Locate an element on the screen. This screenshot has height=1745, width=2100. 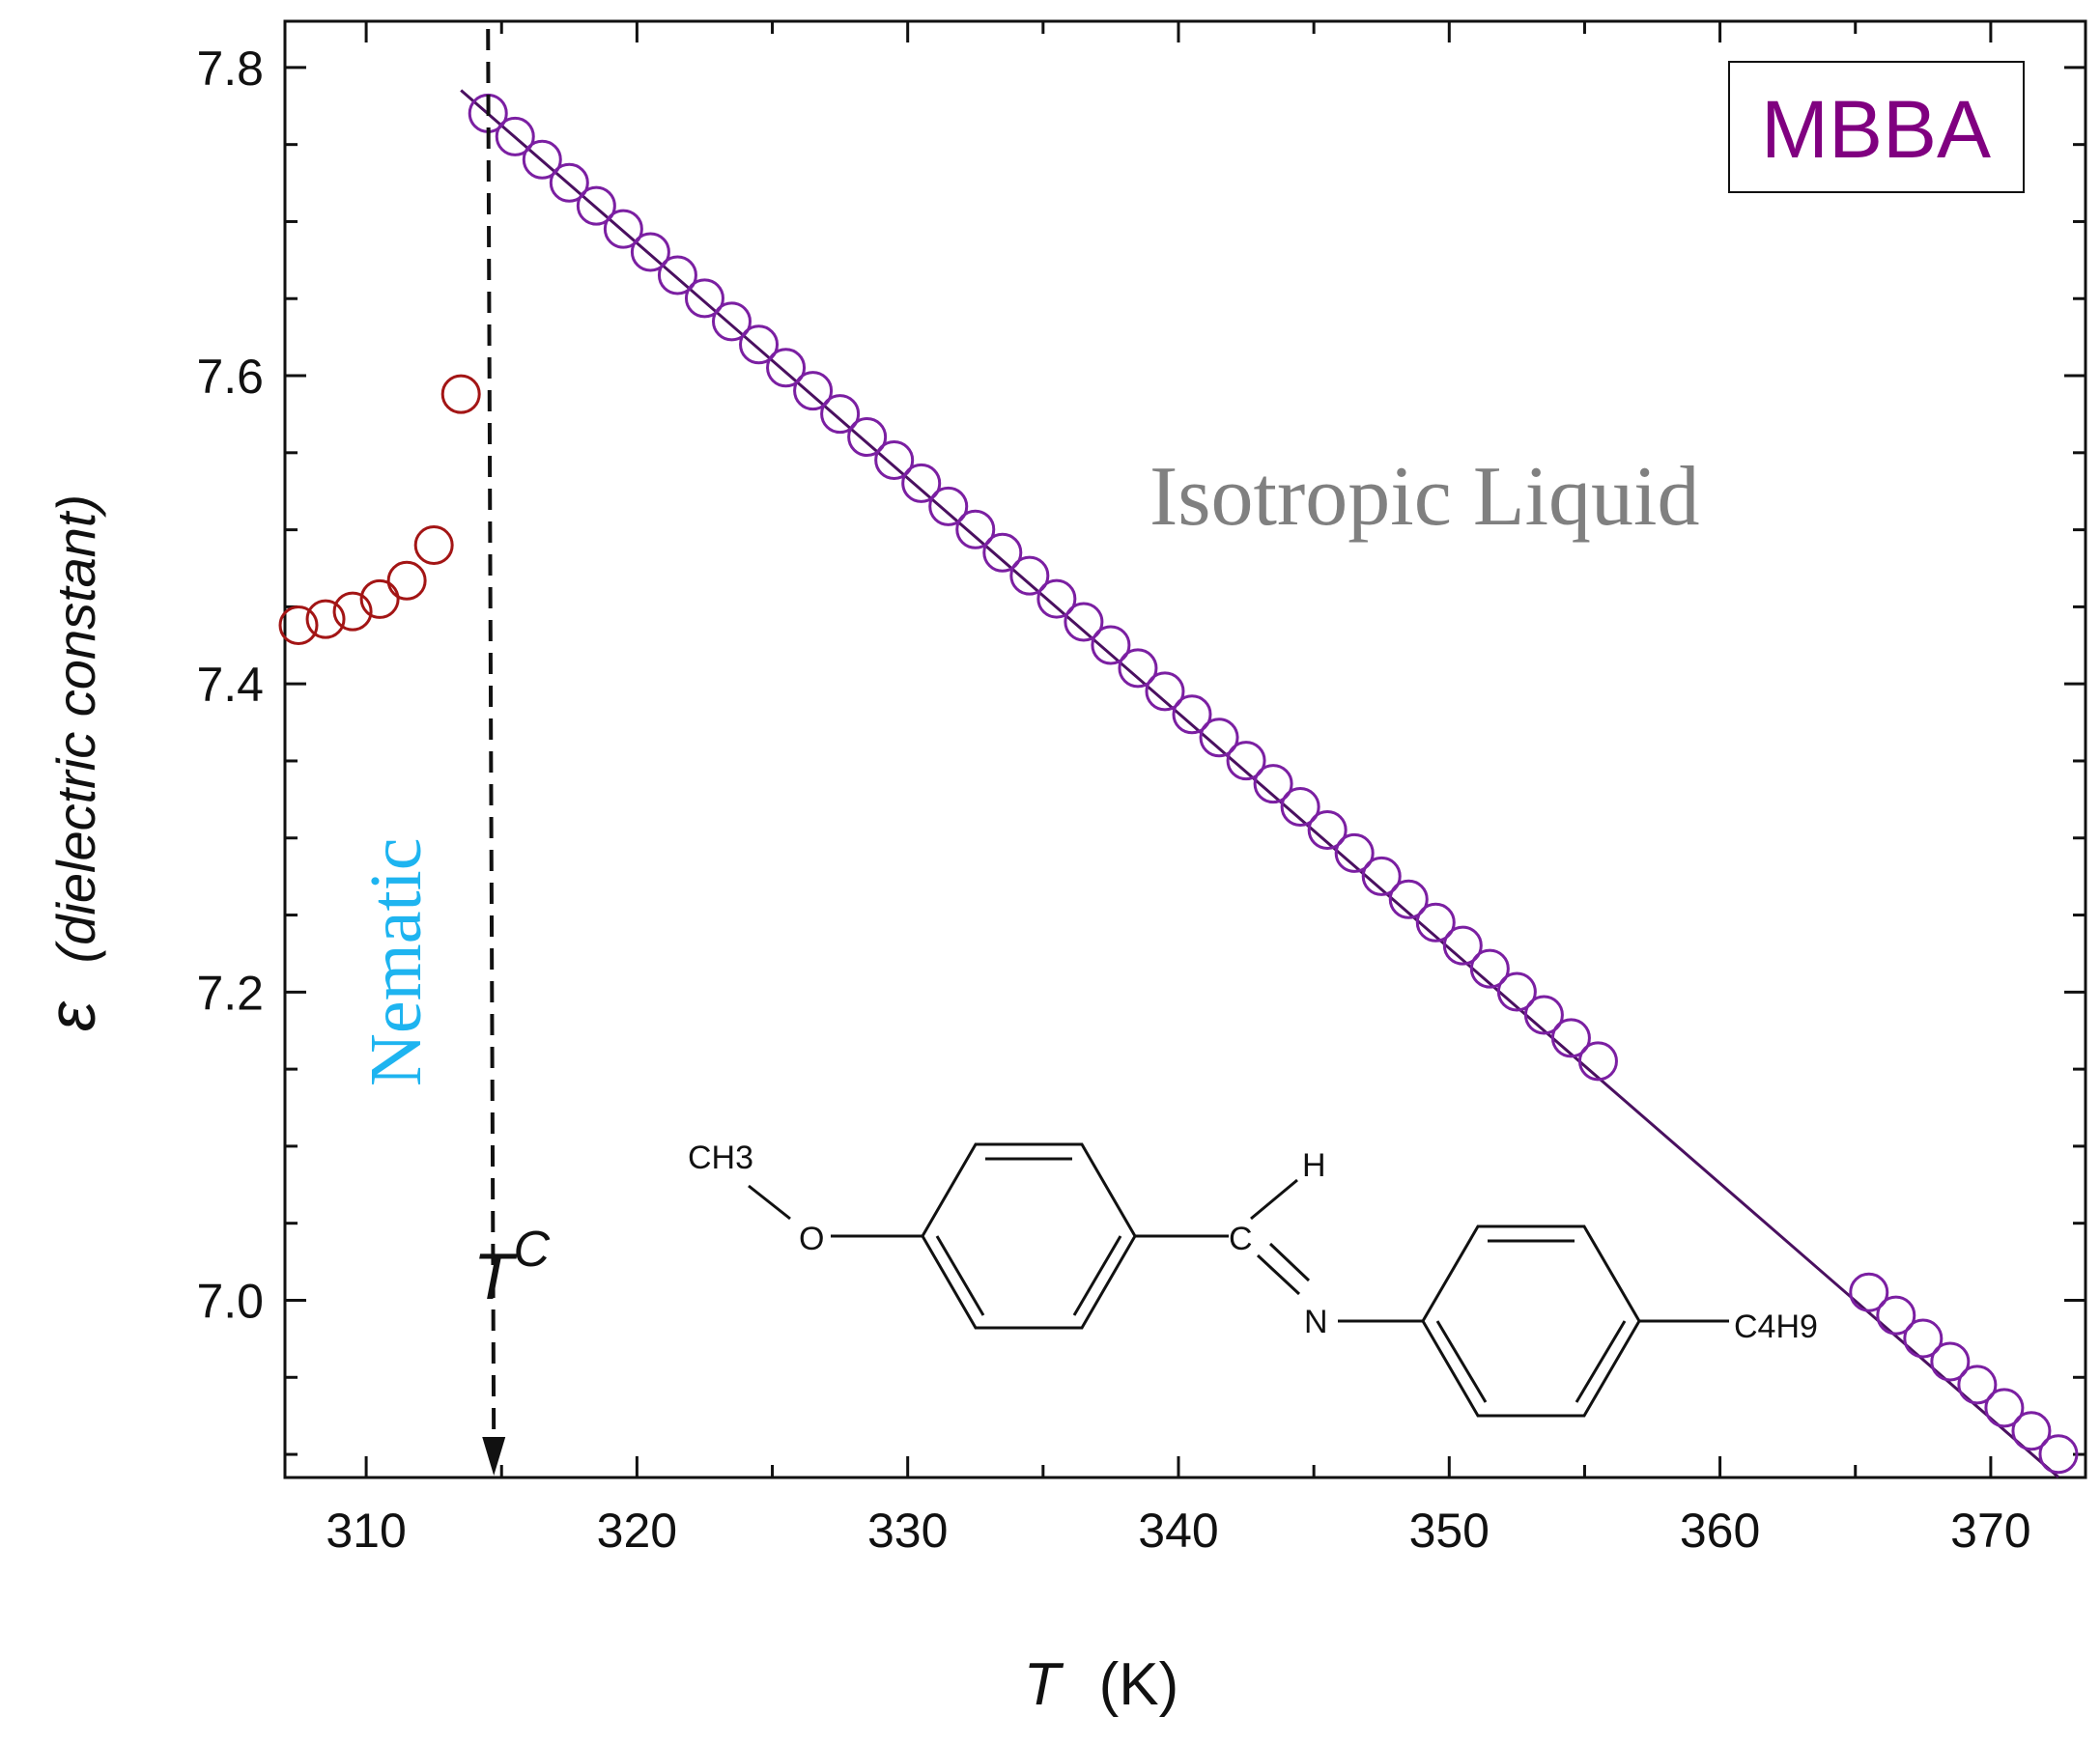
y-tick-label: 7.6 is located at coordinates (230, 377).